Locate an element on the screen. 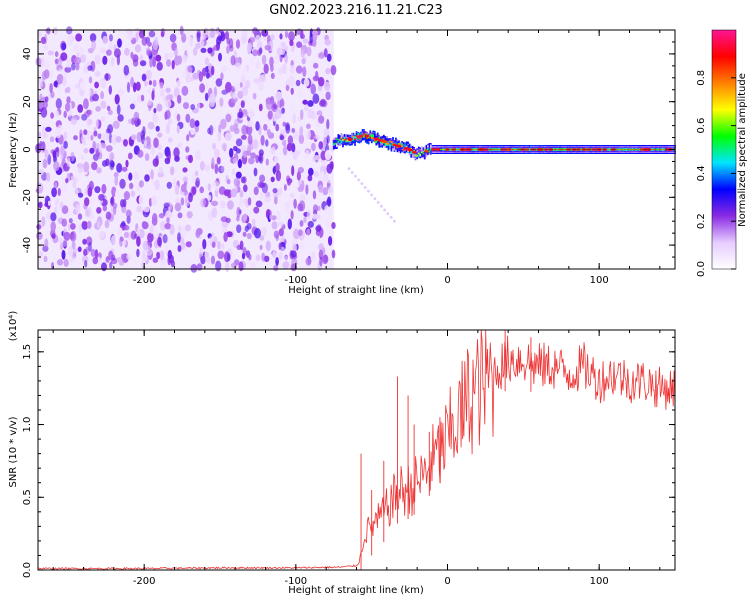 This screenshot has width=750, height=600. signal-track is located at coordinates (504, 145).